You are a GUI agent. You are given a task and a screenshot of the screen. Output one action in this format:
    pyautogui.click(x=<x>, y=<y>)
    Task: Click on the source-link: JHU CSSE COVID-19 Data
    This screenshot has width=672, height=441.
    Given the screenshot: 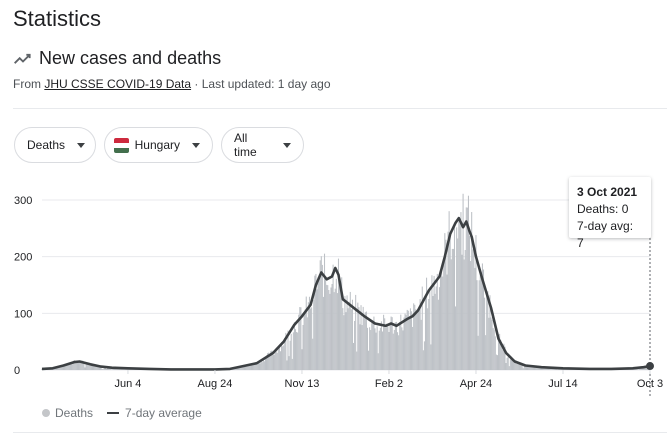 What is the action you would take?
    pyautogui.click(x=118, y=84)
    